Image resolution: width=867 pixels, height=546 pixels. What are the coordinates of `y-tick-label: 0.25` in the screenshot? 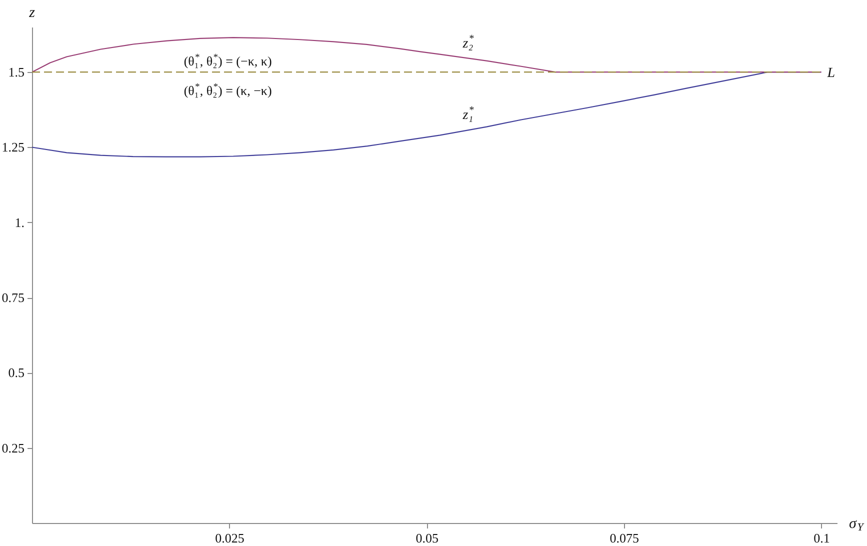 It's located at (13, 448).